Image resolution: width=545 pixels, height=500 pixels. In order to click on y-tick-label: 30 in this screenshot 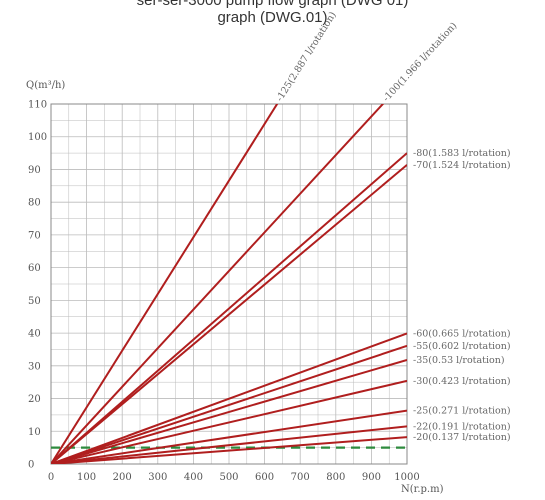, I will do `click(34, 366)`.